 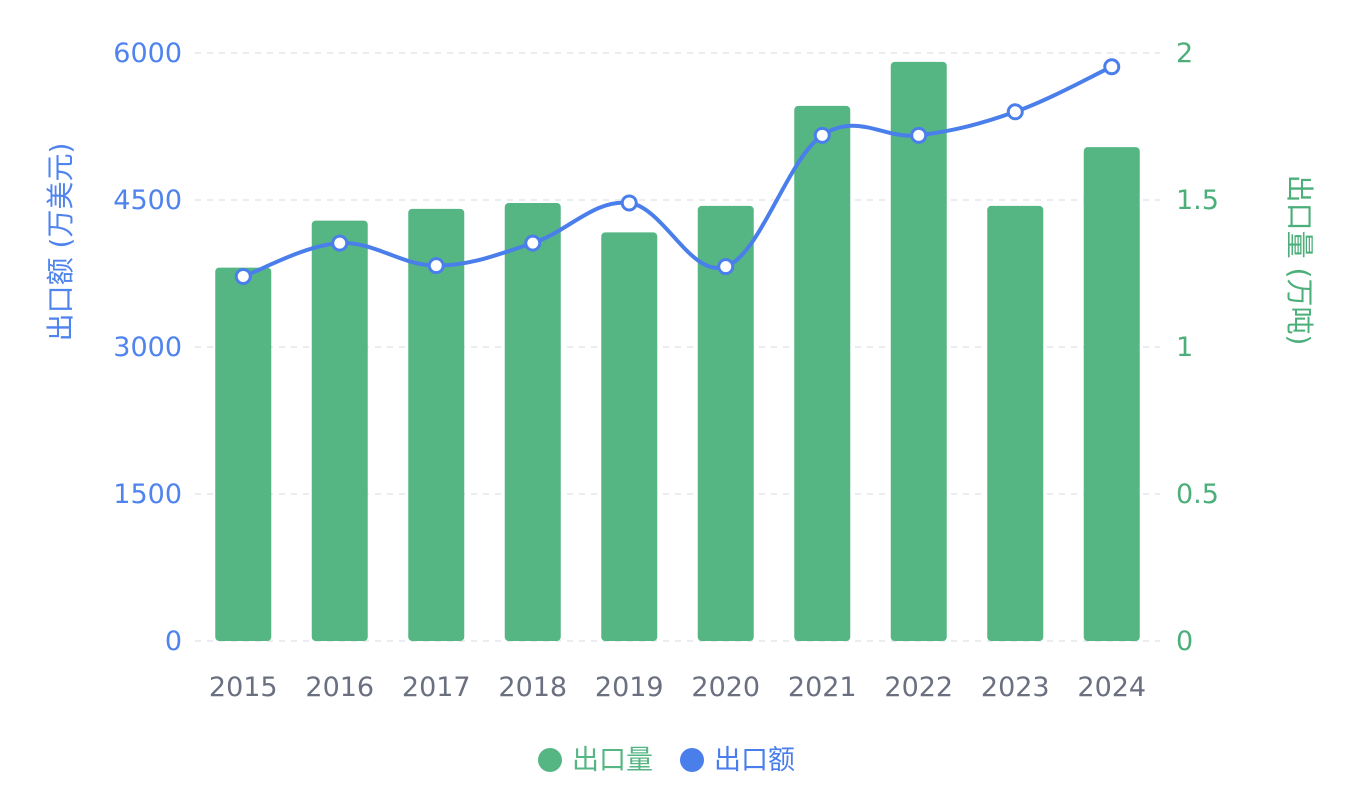 I want to click on left-axis-title: 出口额 (万美元), so click(x=60, y=242).